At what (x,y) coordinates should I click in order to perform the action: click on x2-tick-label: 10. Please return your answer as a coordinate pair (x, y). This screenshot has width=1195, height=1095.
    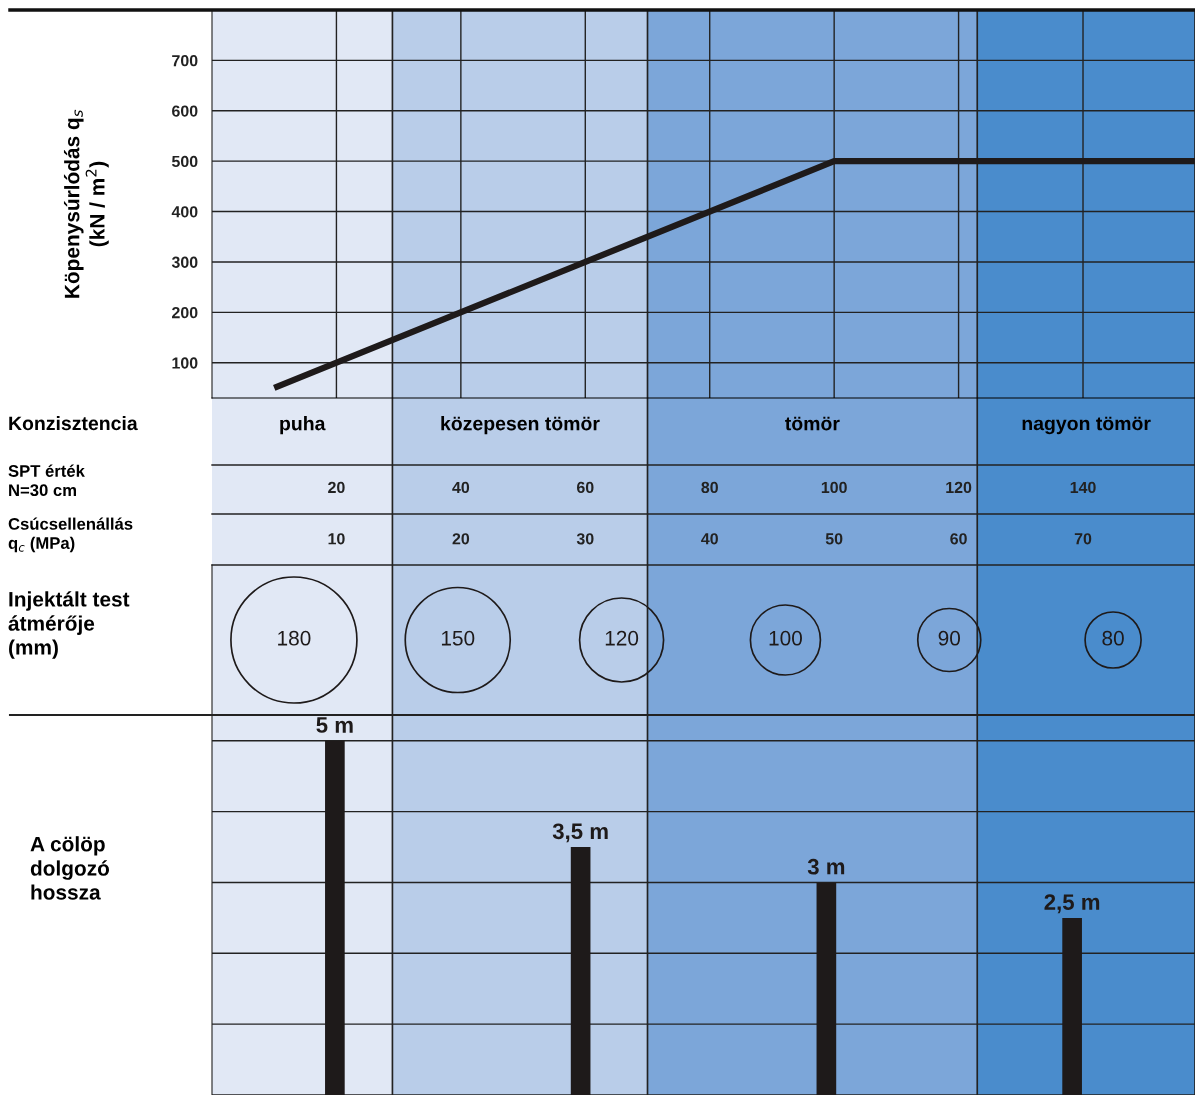
    Looking at the image, I should click on (336, 539).